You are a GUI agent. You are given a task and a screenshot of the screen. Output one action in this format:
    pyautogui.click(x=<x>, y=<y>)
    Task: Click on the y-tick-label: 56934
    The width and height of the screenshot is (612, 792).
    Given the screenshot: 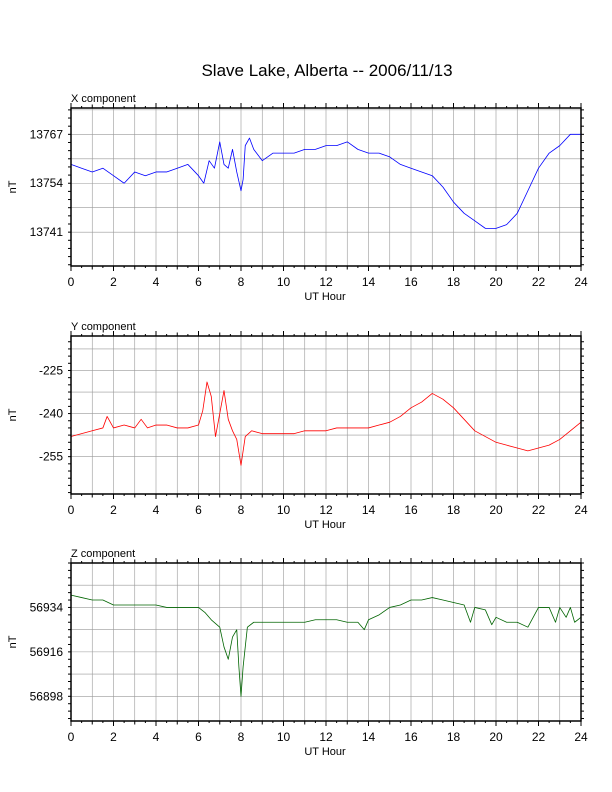 What is the action you would take?
    pyautogui.click(x=47, y=607)
    